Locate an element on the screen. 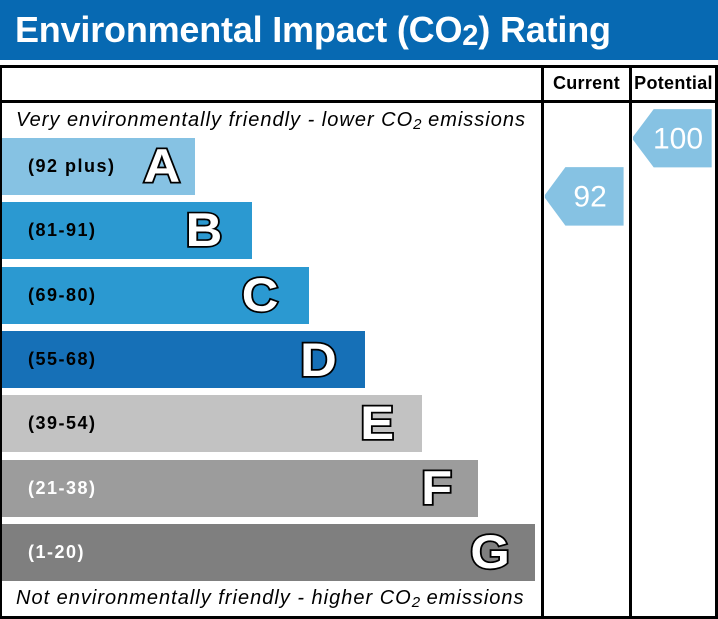  svg-text: G is located at coordinates (489, 553).